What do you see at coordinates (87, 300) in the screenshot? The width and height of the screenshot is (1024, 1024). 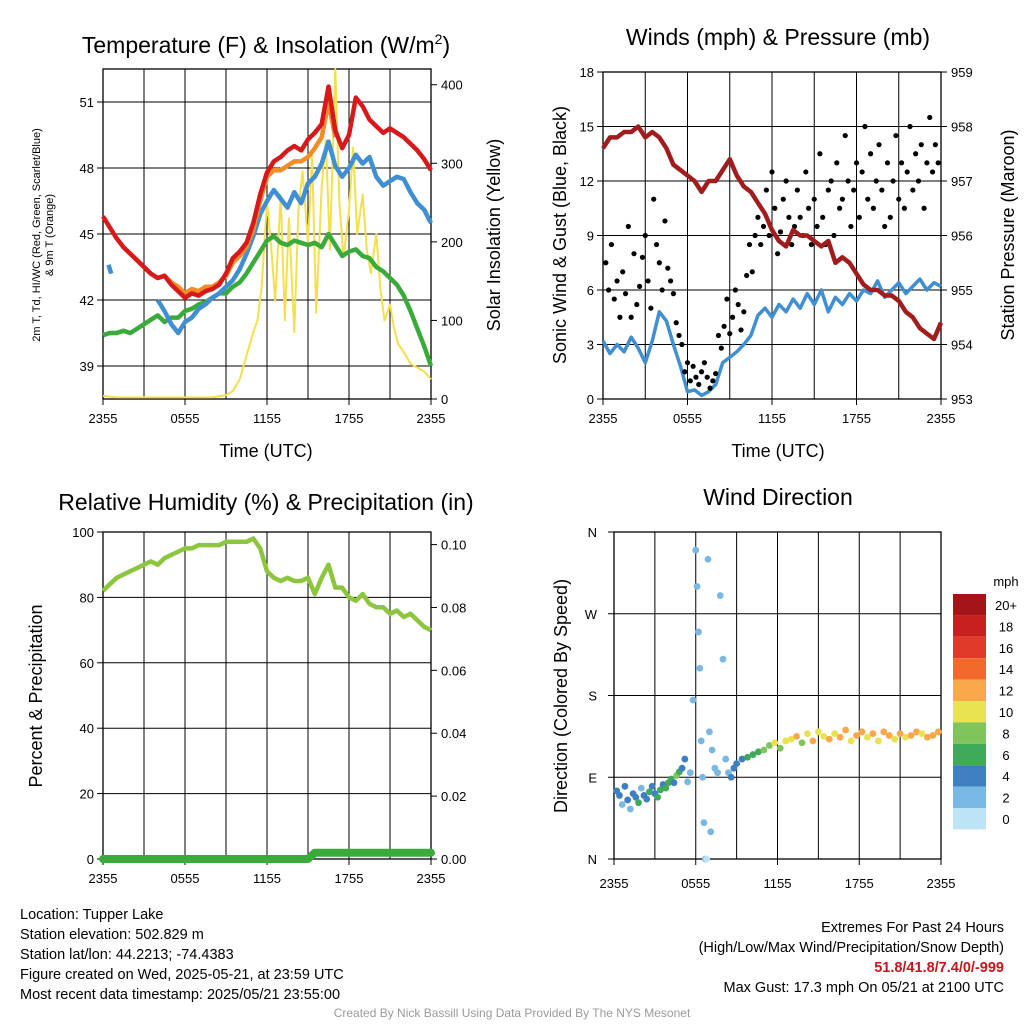 I see `p1-ytick-label: 42` at bounding box center [87, 300].